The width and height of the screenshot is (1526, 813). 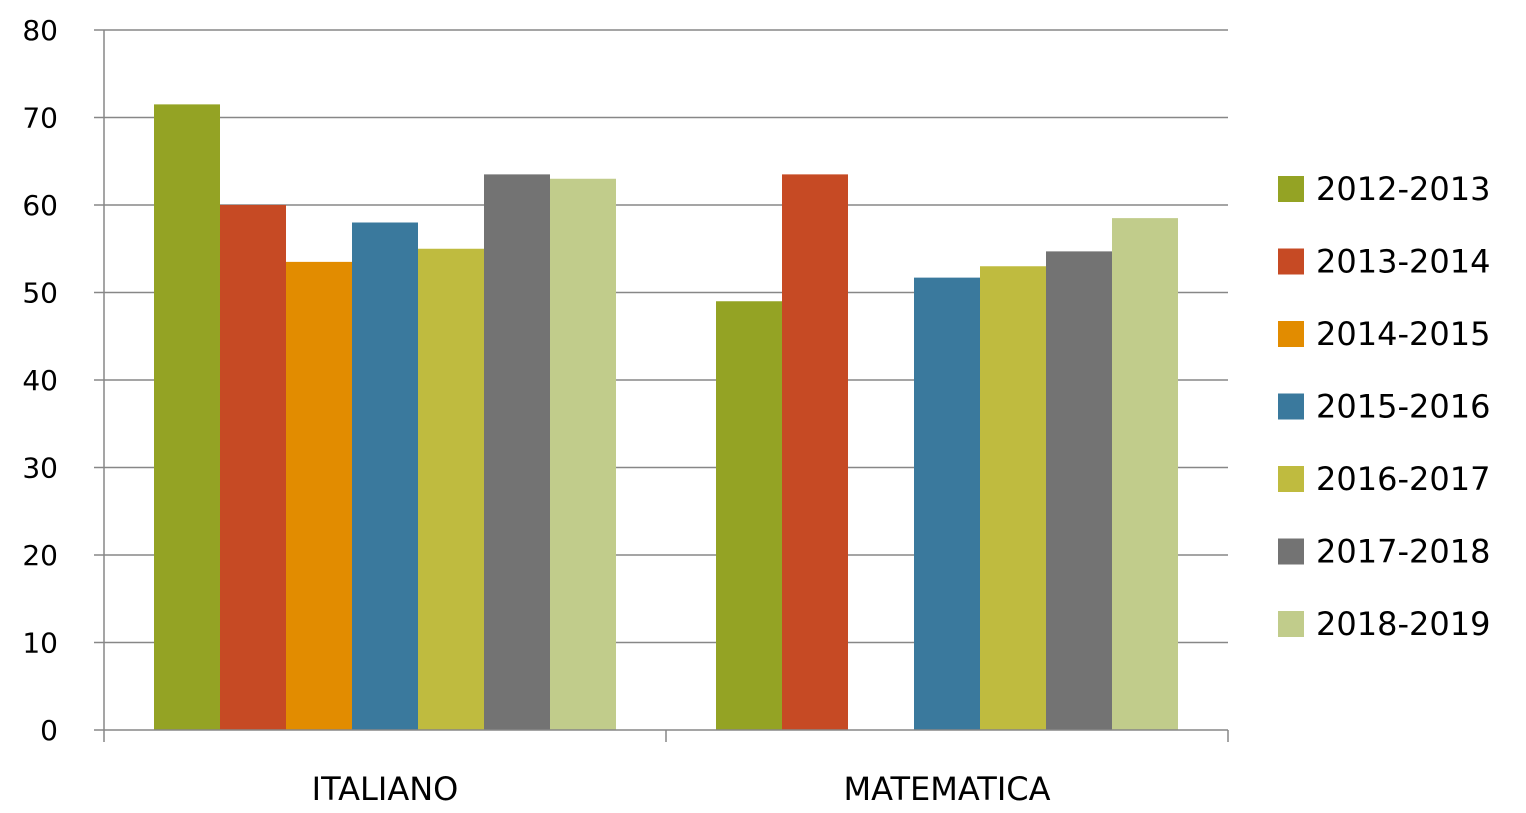 What do you see at coordinates (451, 489) in the screenshot?
I see `bar-2016-2017-ITALIANO` at bounding box center [451, 489].